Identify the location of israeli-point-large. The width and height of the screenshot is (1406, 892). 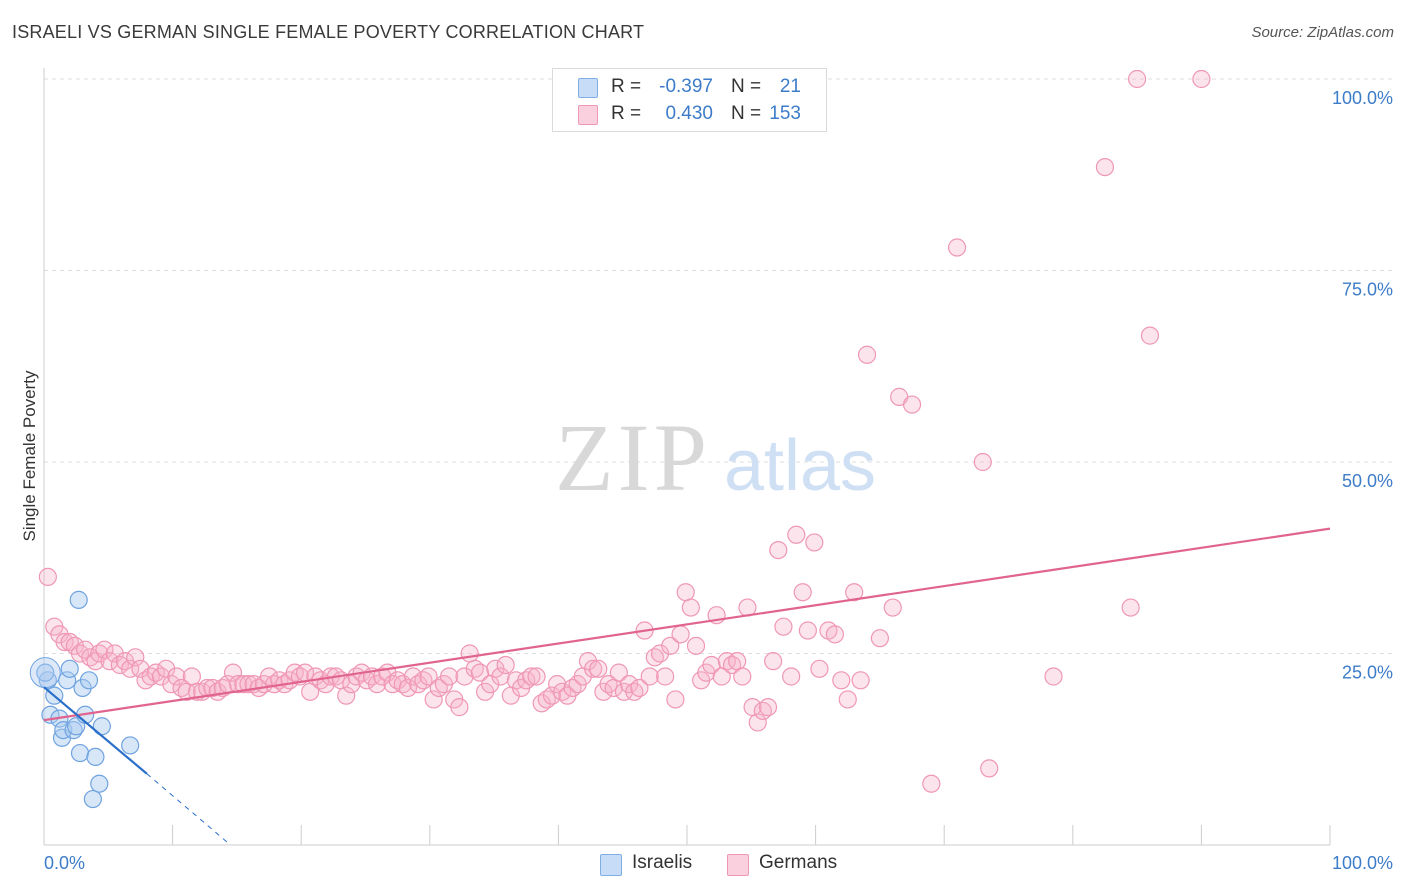
(45, 673).